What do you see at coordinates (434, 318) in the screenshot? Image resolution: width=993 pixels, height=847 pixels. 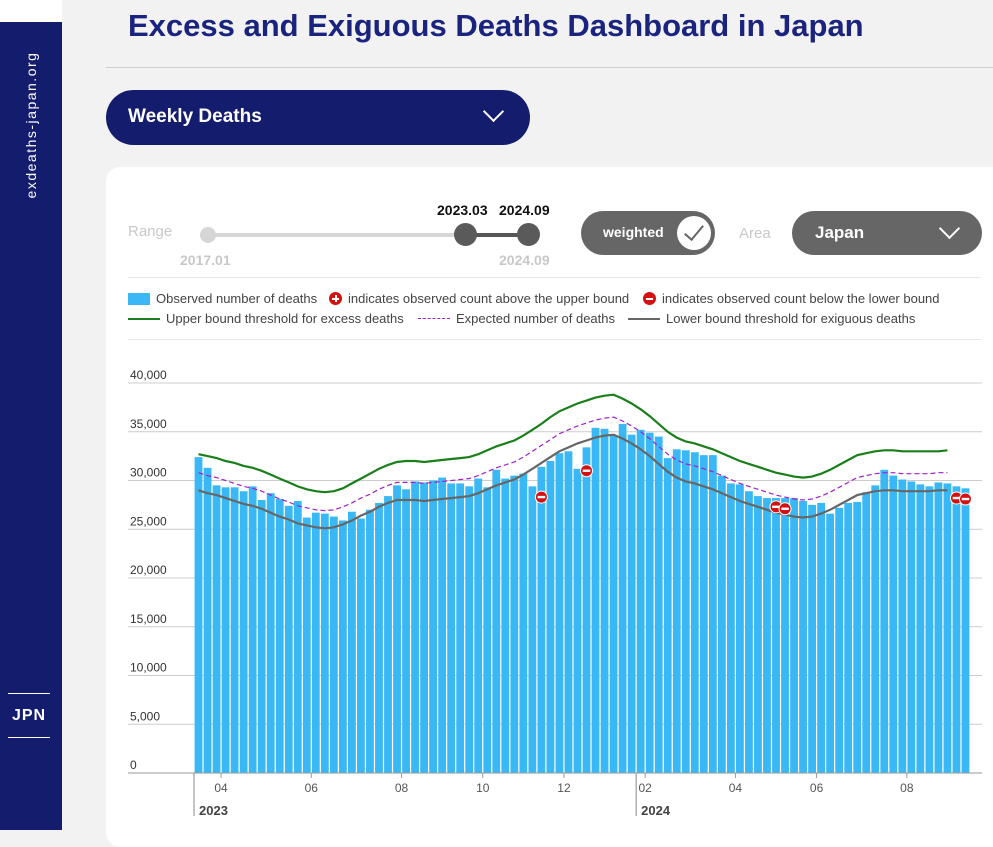 I see `expected-line-swatch` at bounding box center [434, 318].